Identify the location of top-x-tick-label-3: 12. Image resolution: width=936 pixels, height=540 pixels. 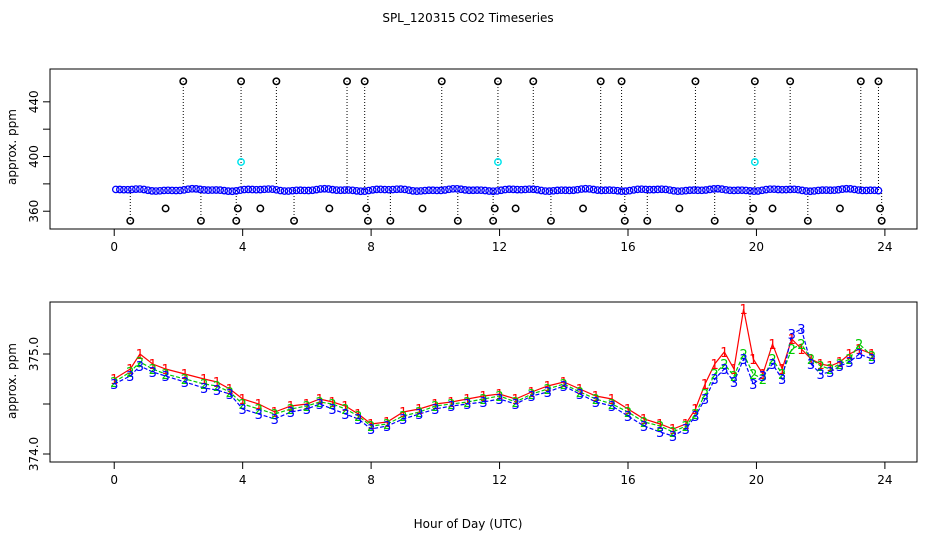
(499, 247).